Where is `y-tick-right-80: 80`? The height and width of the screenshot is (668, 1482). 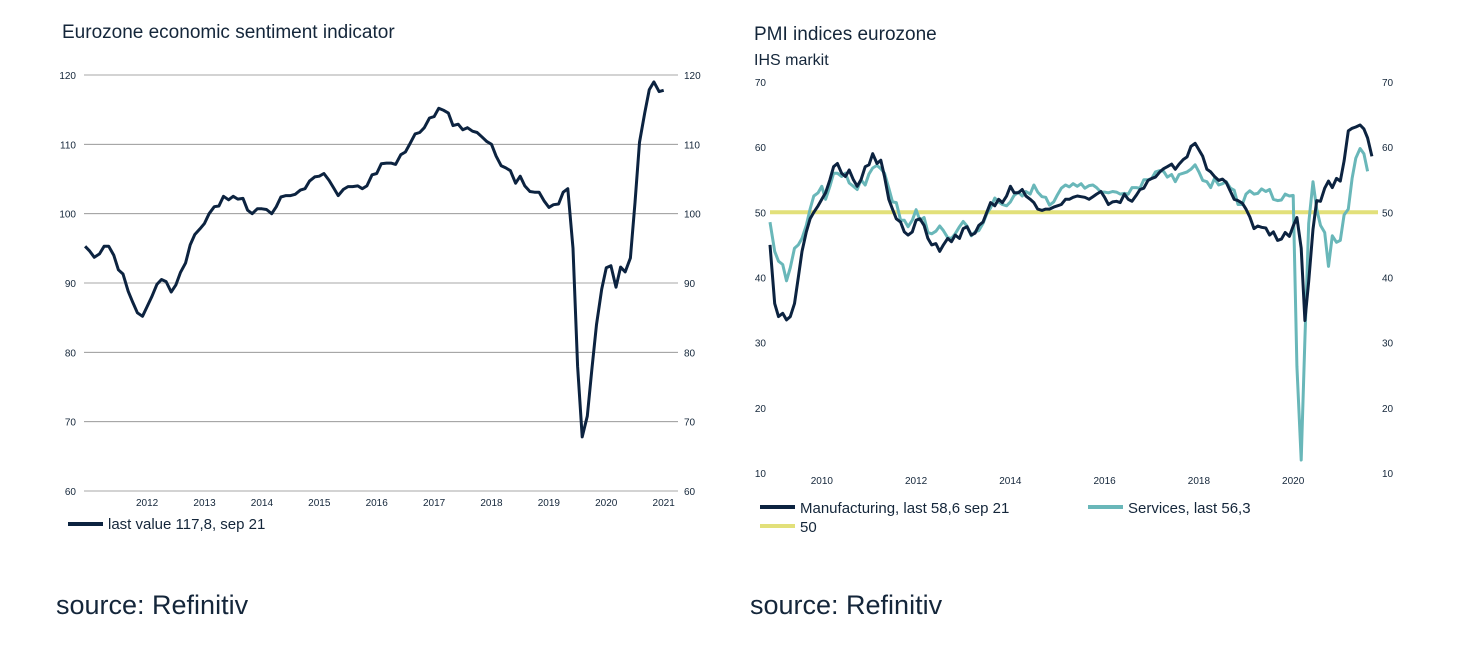
y-tick-right-80: 80 is located at coordinates (690, 353).